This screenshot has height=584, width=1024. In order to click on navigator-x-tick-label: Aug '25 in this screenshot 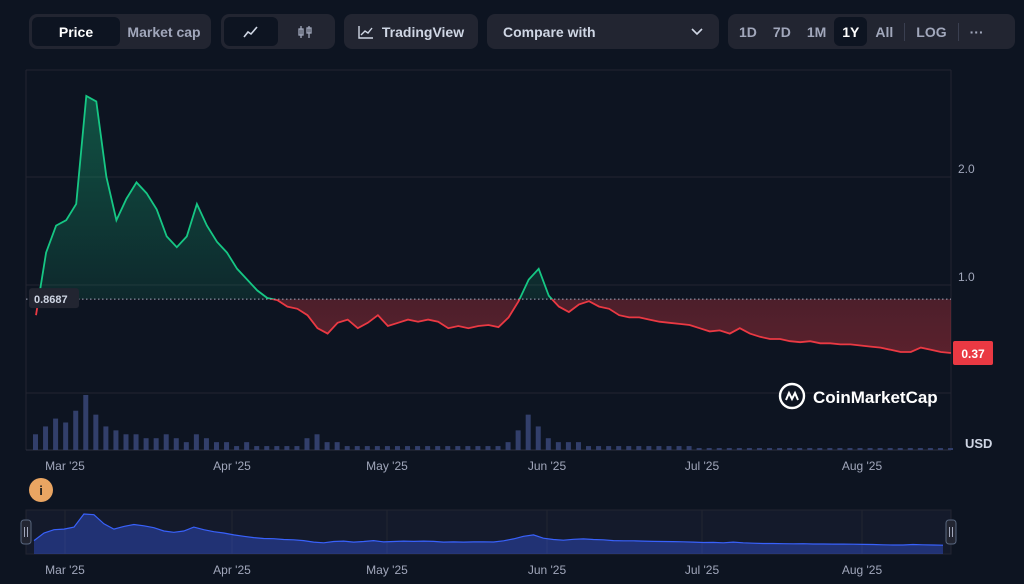, I will do `click(862, 570)`.